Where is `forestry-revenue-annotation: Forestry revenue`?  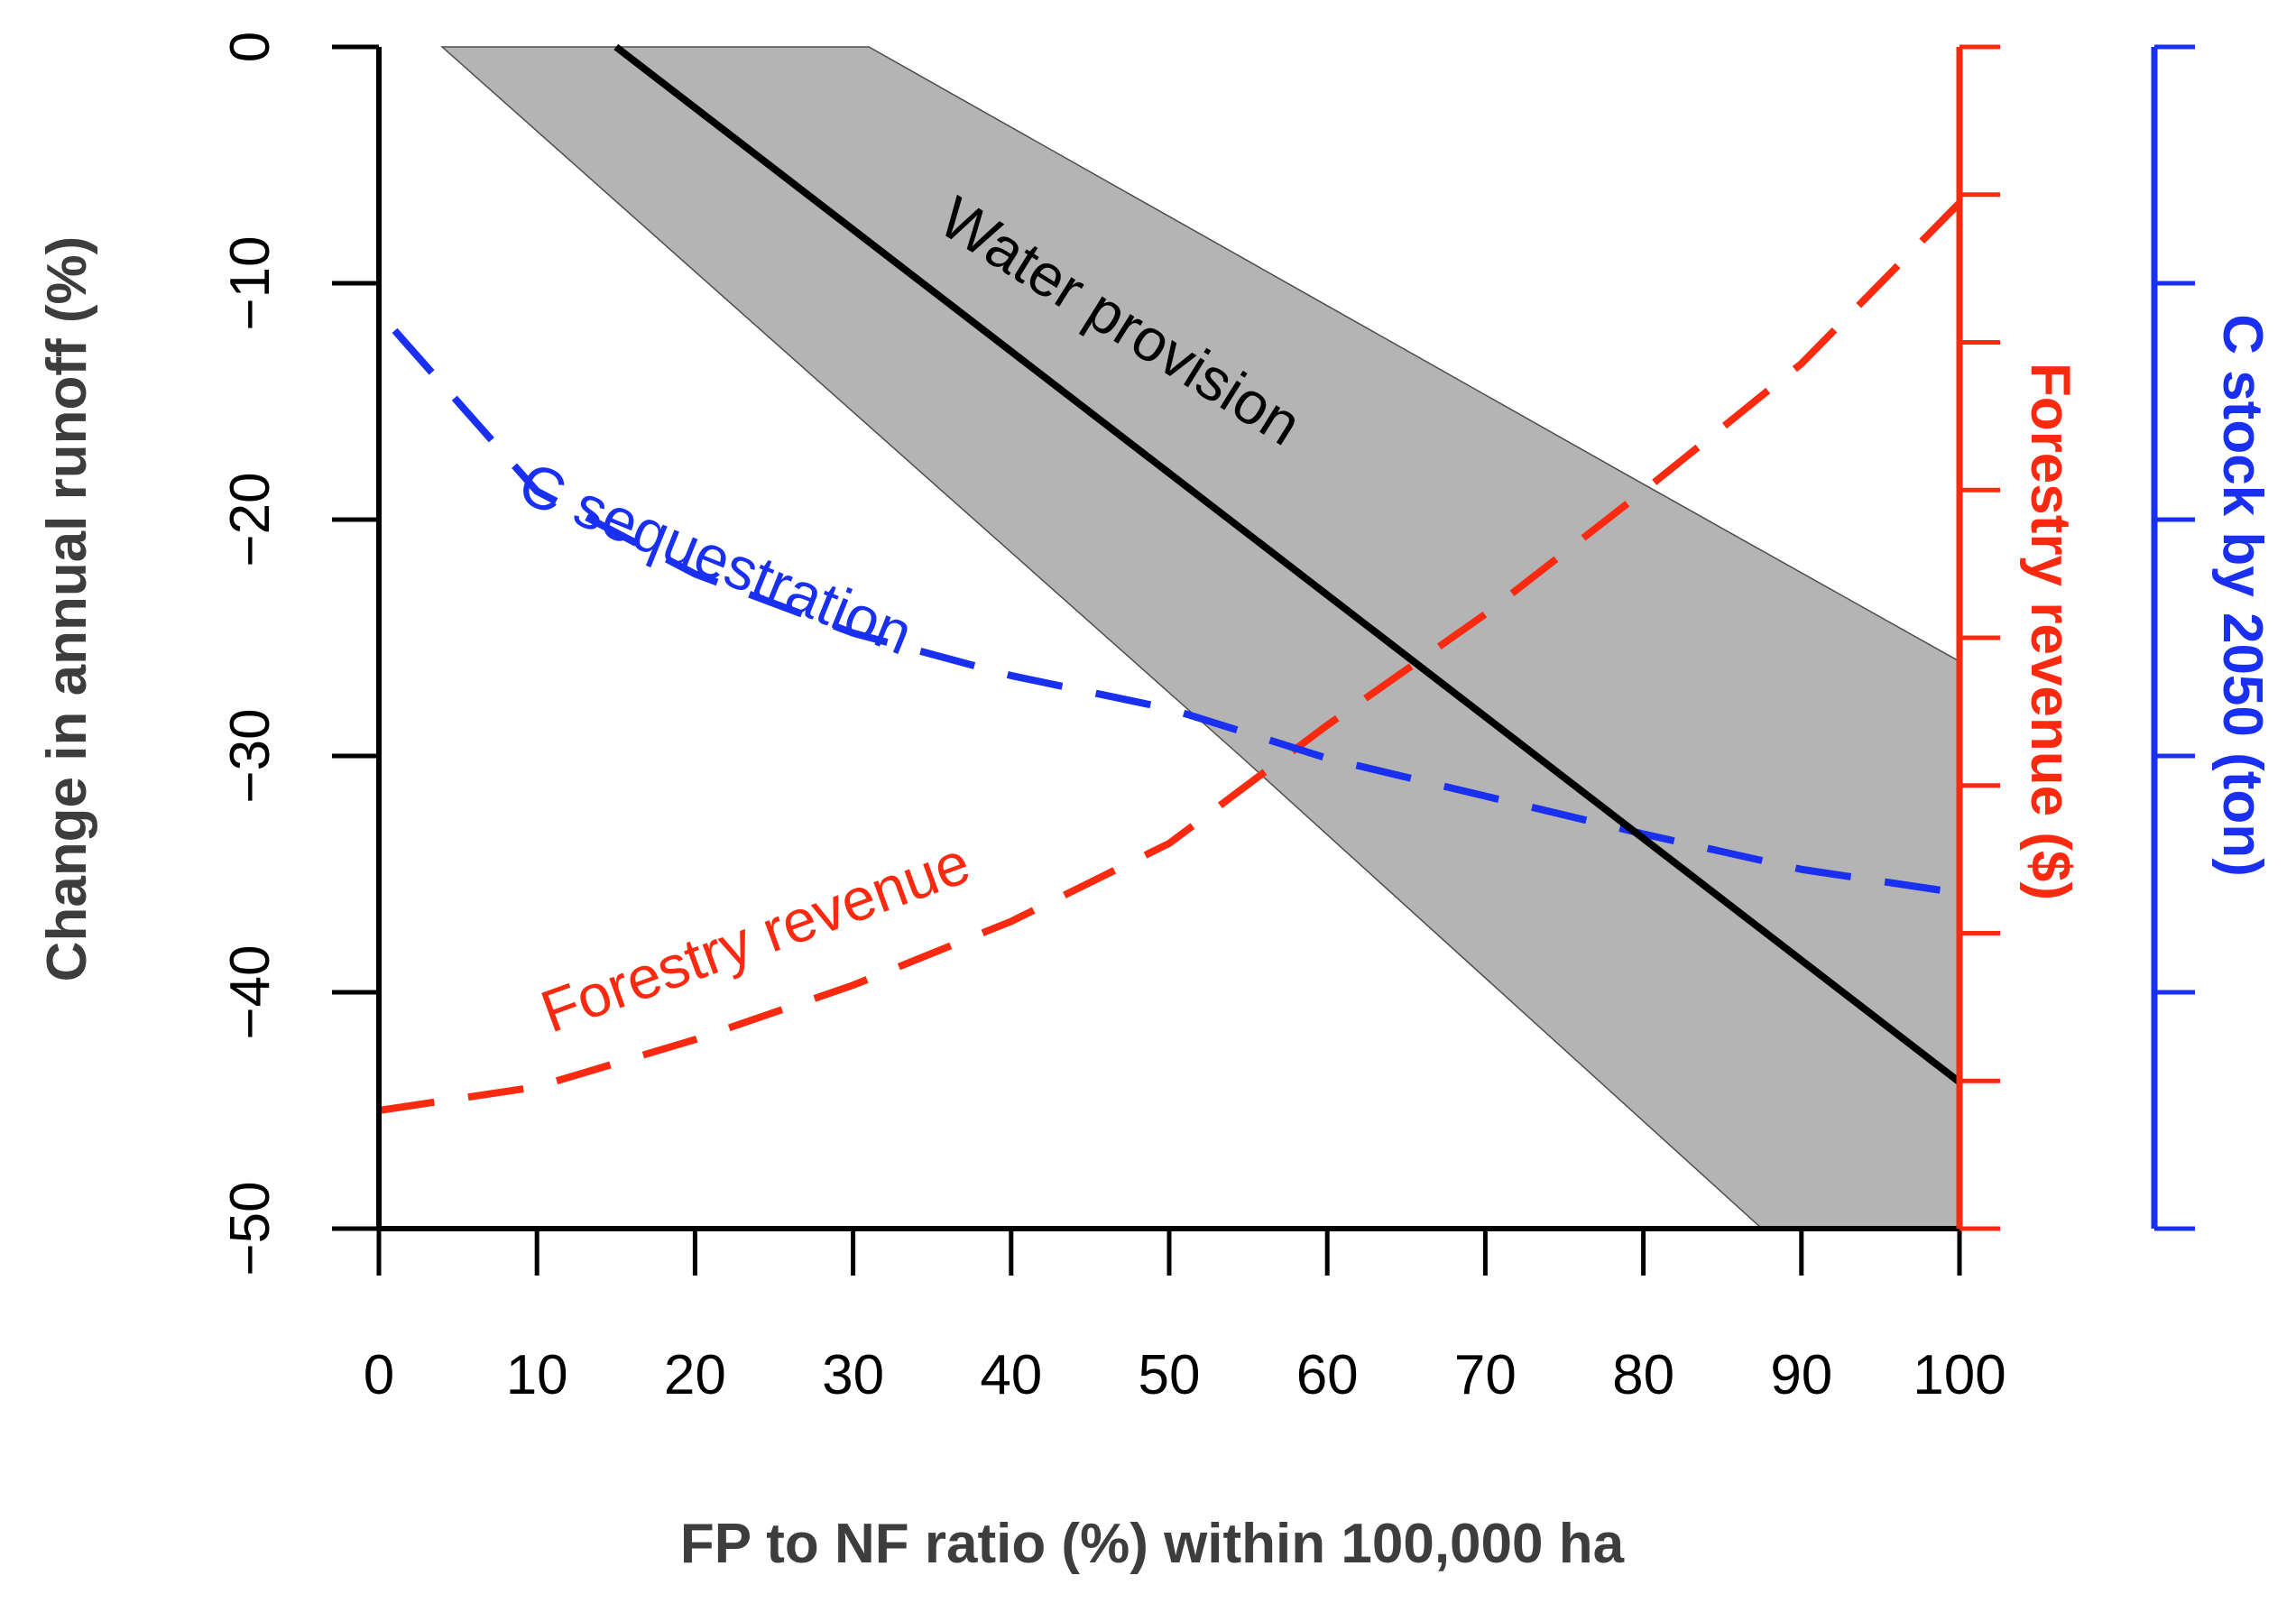 forestry-revenue-annotation: Forestry revenue is located at coordinates (755, 936).